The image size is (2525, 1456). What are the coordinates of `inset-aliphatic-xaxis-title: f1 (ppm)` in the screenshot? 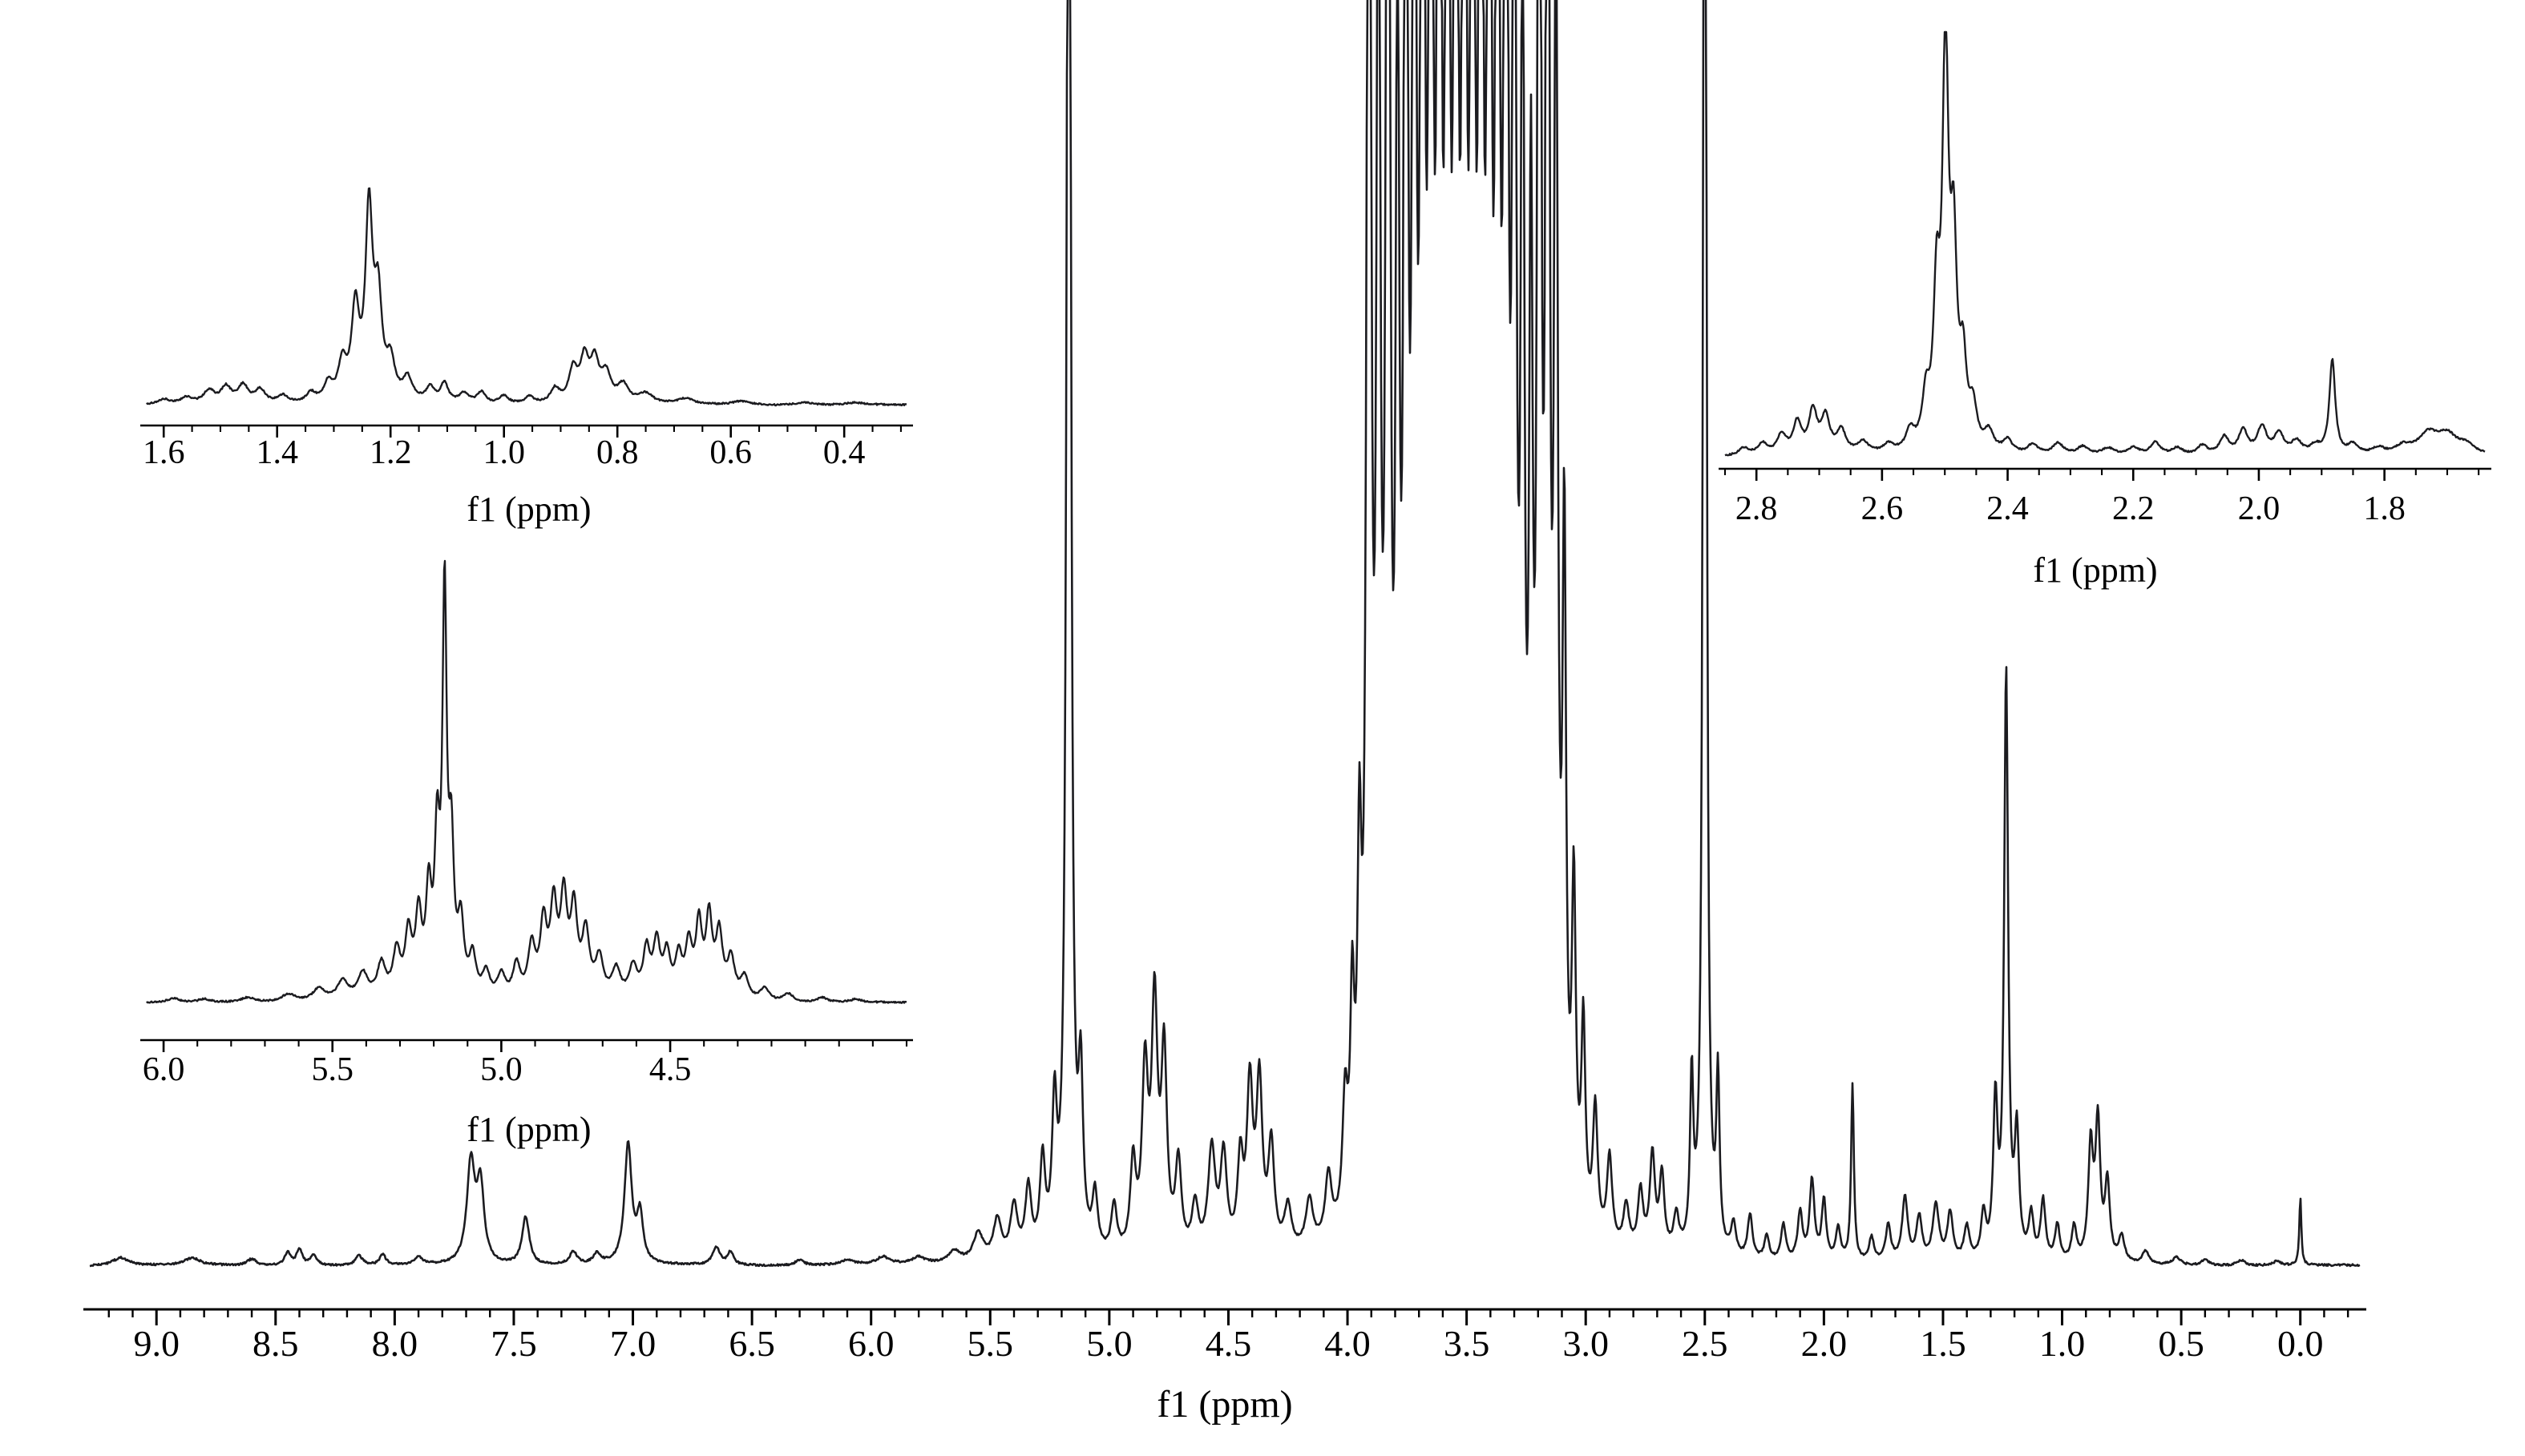 It's located at (529, 510).